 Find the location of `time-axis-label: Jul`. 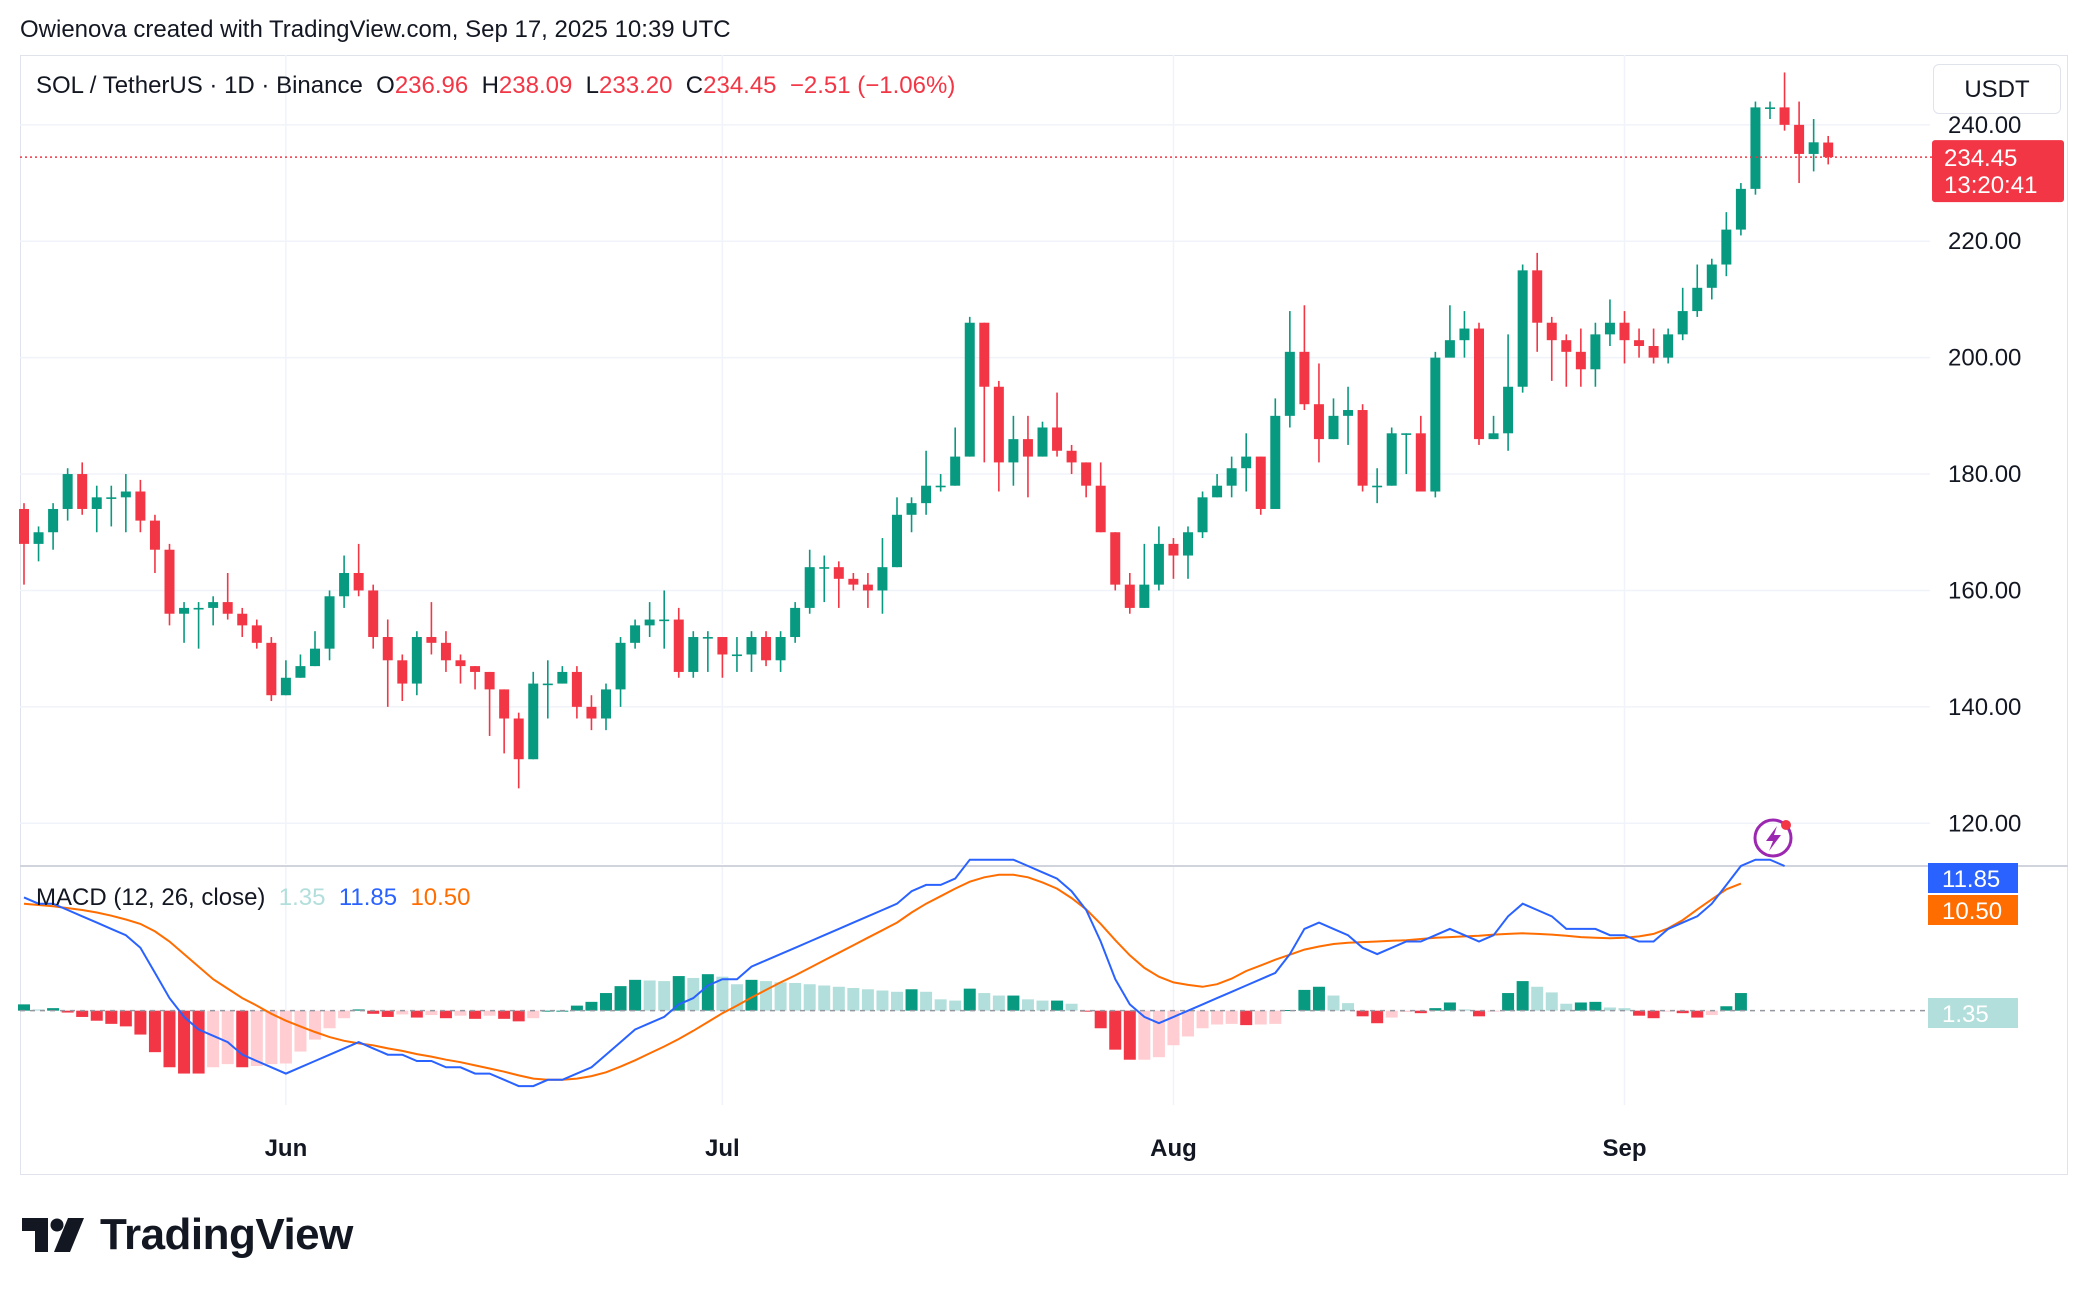

time-axis-label: Jul is located at coordinates (722, 1148).